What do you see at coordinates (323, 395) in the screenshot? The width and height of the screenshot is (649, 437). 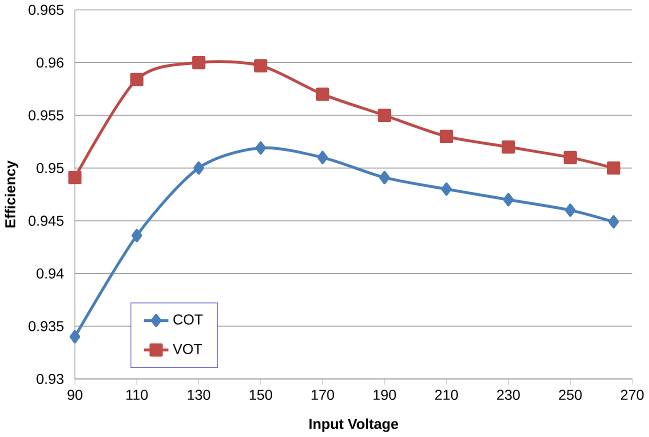 I see `x-tick-label: 170` at bounding box center [323, 395].